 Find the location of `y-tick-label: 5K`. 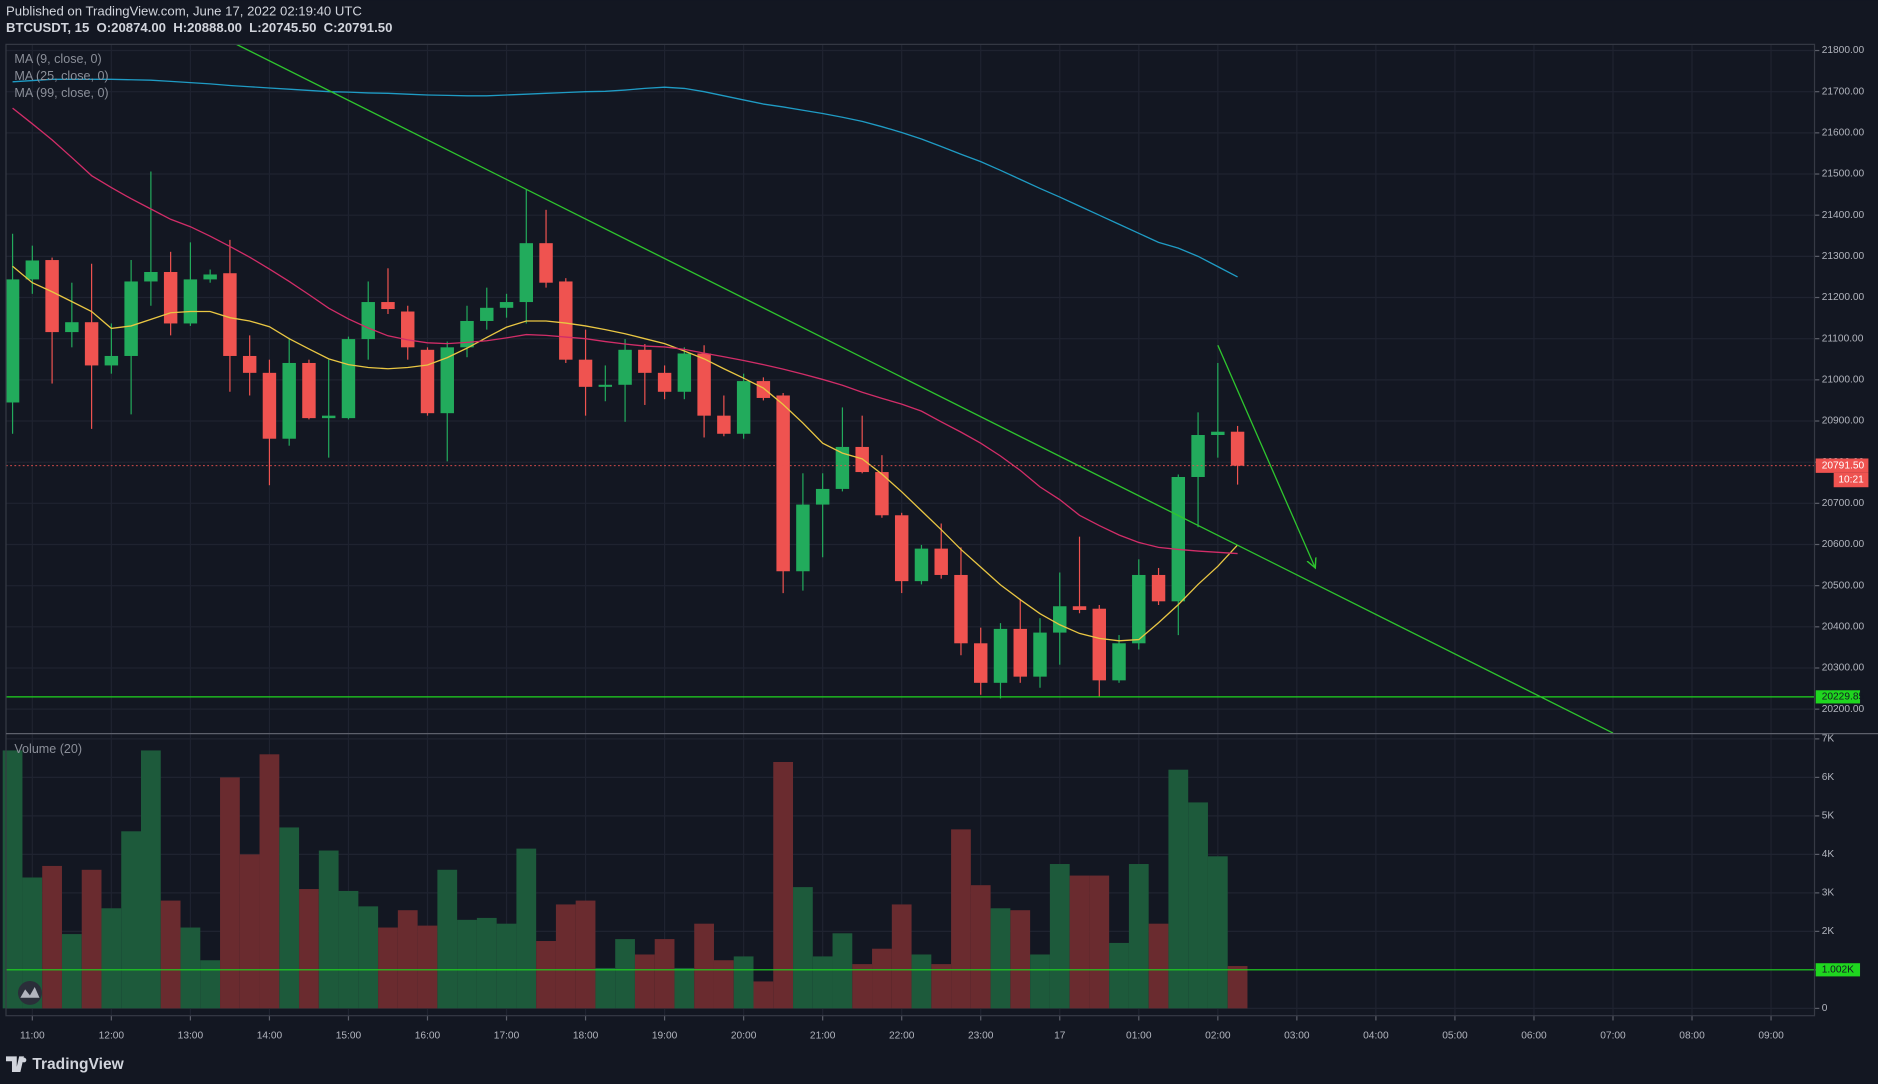

y-tick-label: 5K is located at coordinates (1828, 816).